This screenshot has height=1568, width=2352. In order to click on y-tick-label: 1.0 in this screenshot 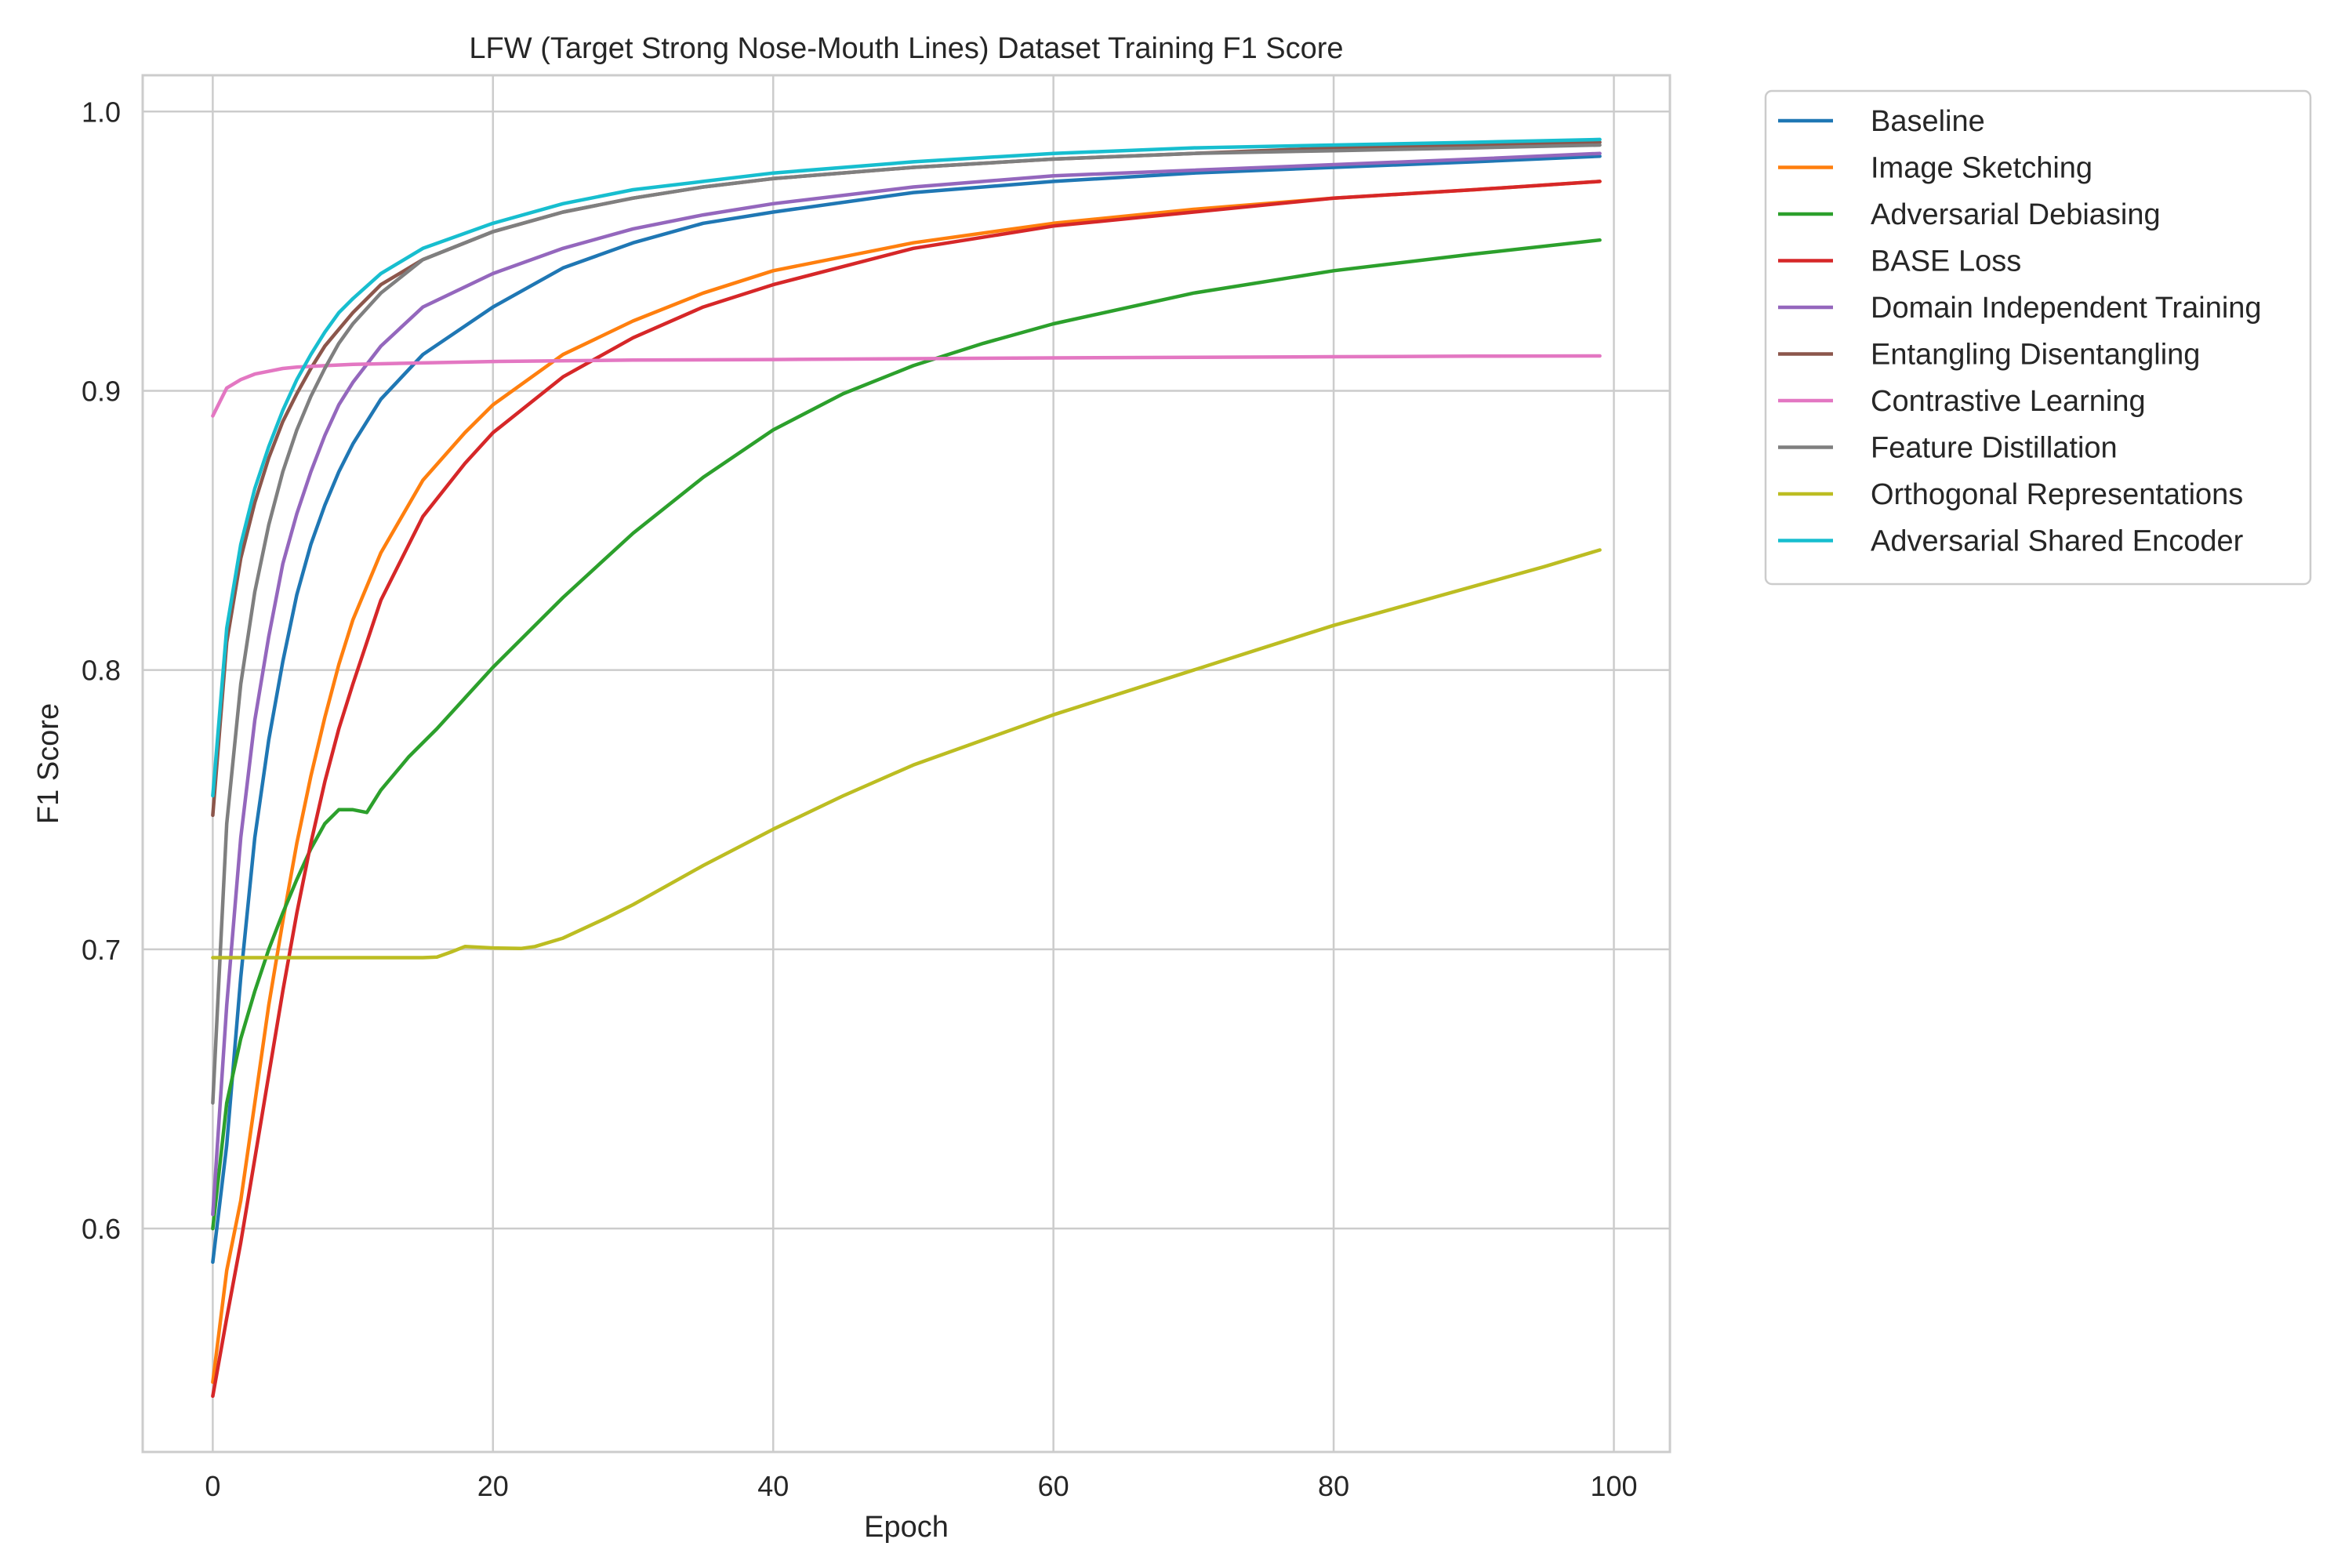, I will do `click(102, 112)`.